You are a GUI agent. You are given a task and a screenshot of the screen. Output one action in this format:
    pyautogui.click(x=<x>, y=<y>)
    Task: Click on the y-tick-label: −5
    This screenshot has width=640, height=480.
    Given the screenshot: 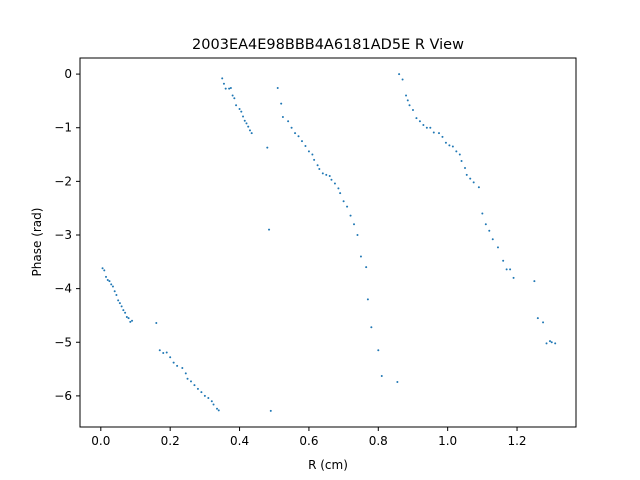 What is the action you would take?
    pyautogui.click(x=63, y=342)
    